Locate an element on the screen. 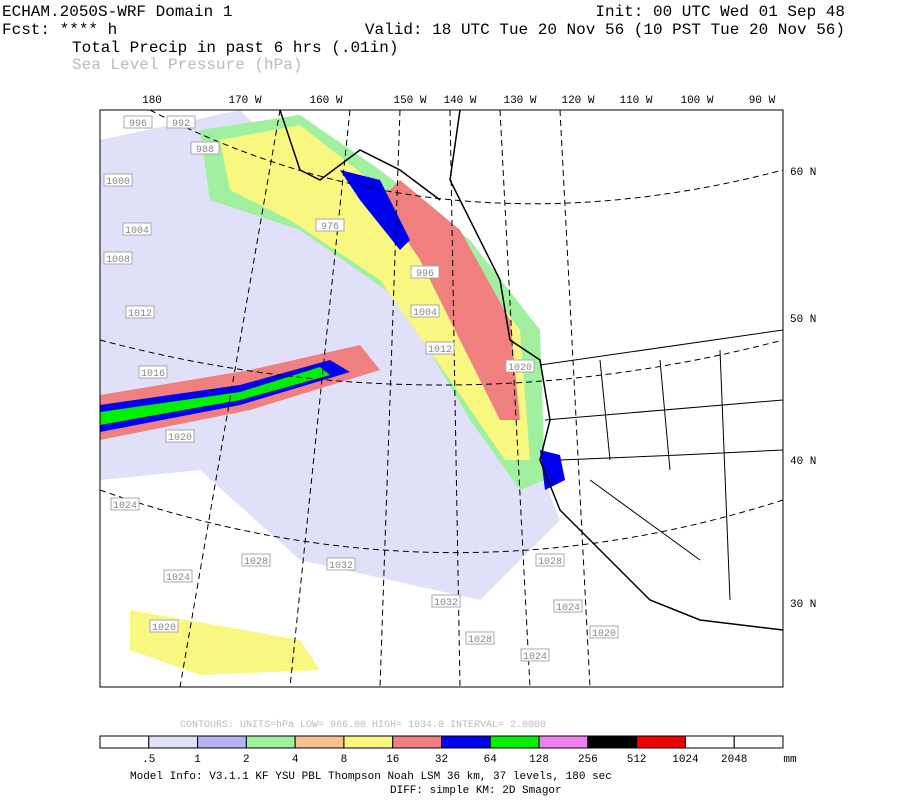  legend-label: 2048 is located at coordinates (734, 760).